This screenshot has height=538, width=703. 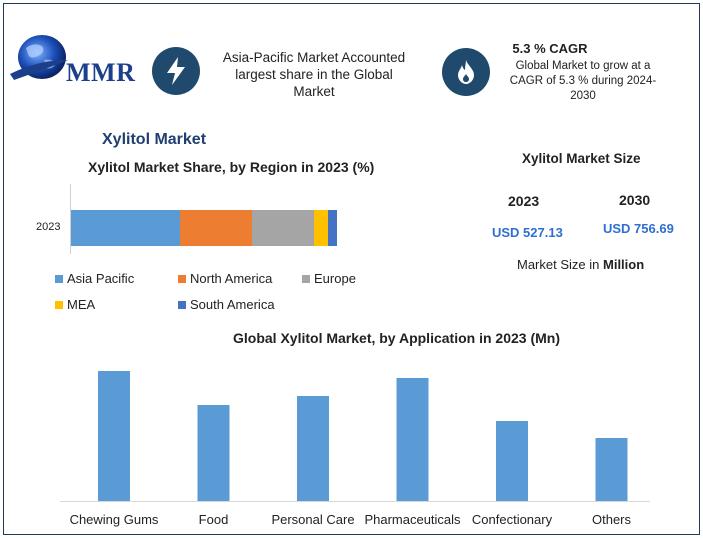 I want to click on x-tick-label: Food, so click(x=213, y=519).